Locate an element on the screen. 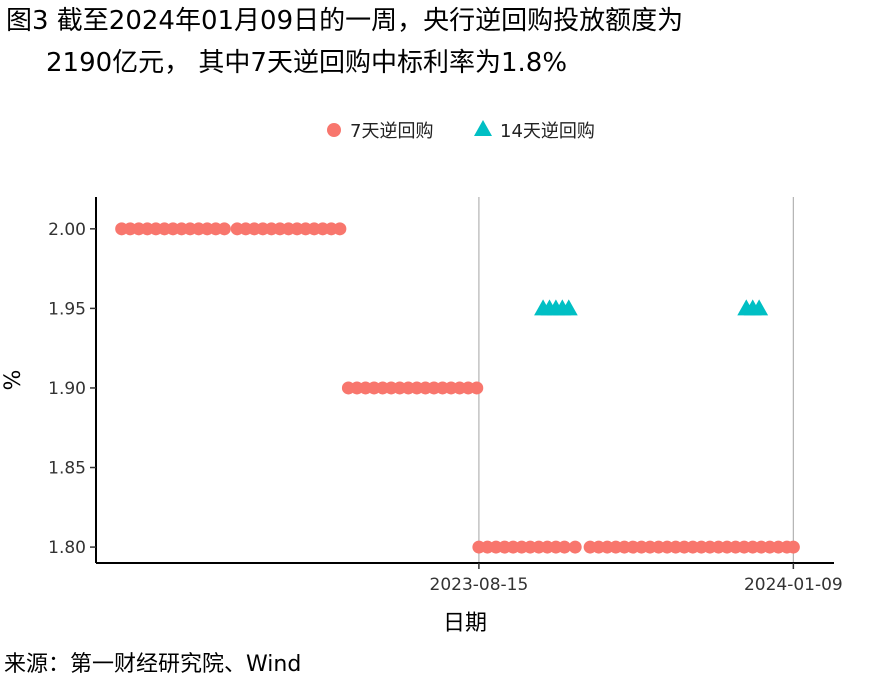 Image resolution: width=885 pixels, height=688 pixels. y-tick-label: 2.00 is located at coordinates (67, 230).